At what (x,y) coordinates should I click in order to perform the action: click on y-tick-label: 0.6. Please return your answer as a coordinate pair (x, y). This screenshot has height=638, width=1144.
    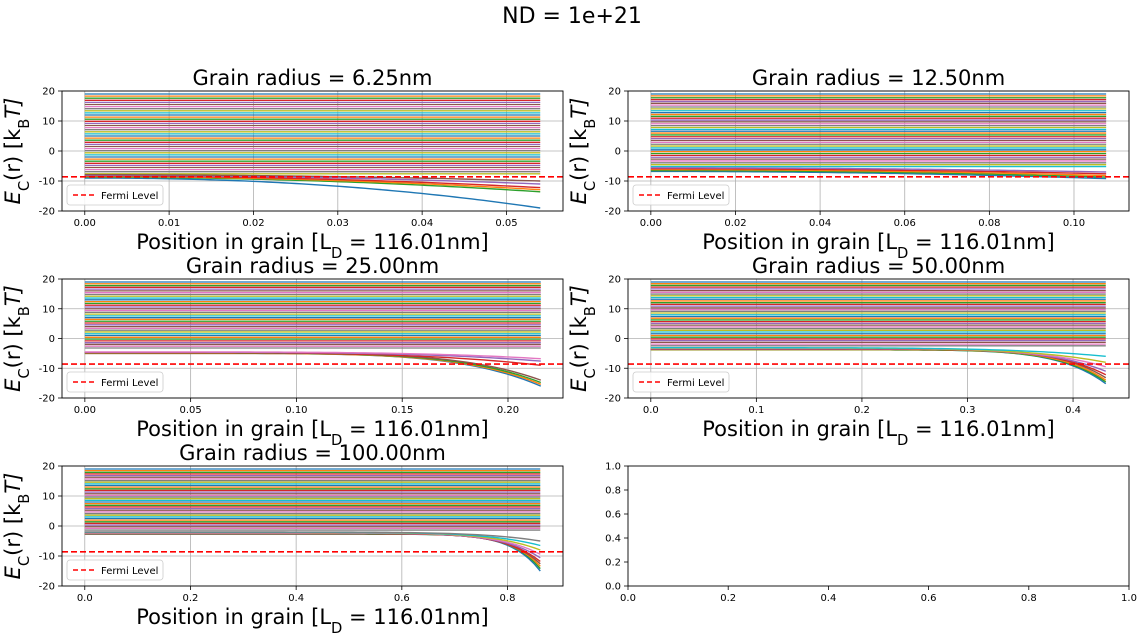
    Looking at the image, I should click on (613, 515).